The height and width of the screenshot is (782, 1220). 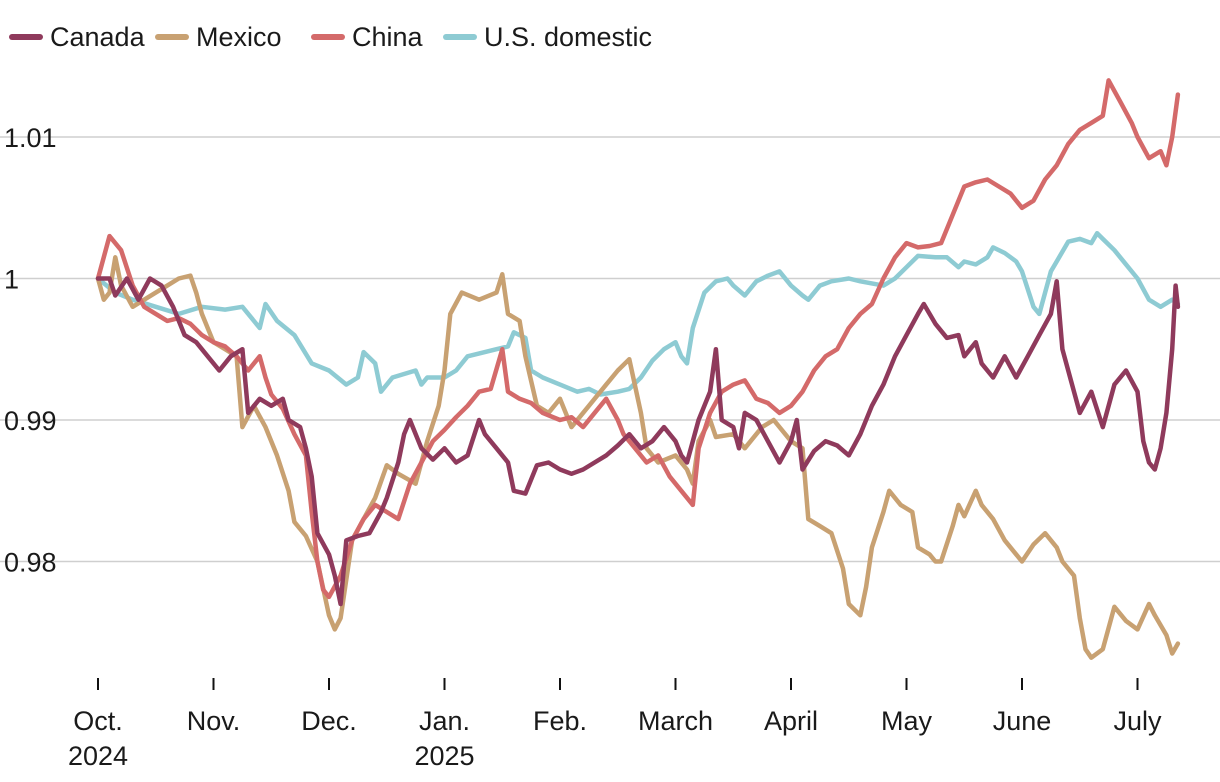 I want to click on y-tick-label: 0.99, so click(x=30, y=421).